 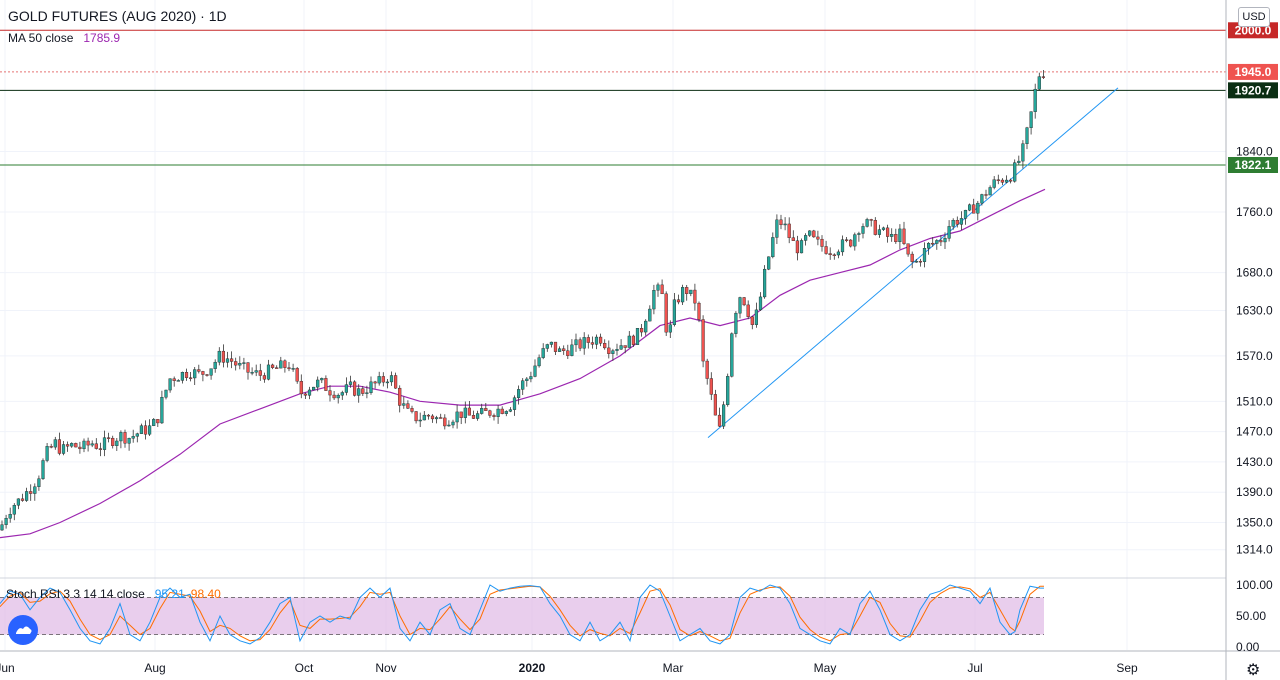 What do you see at coordinates (1253, 670) in the screenshot?
I see `settings-gear-icon: ⚙` at bounding box center [1253, 670].